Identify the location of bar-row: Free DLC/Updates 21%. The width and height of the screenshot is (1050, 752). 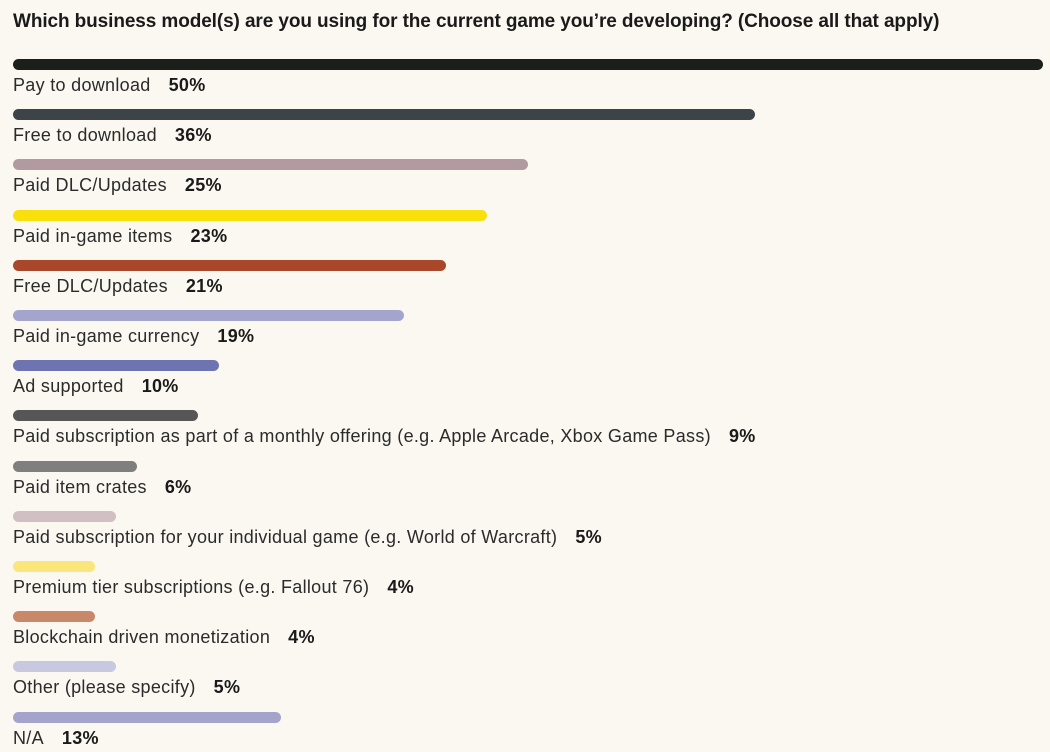
(528, 279).